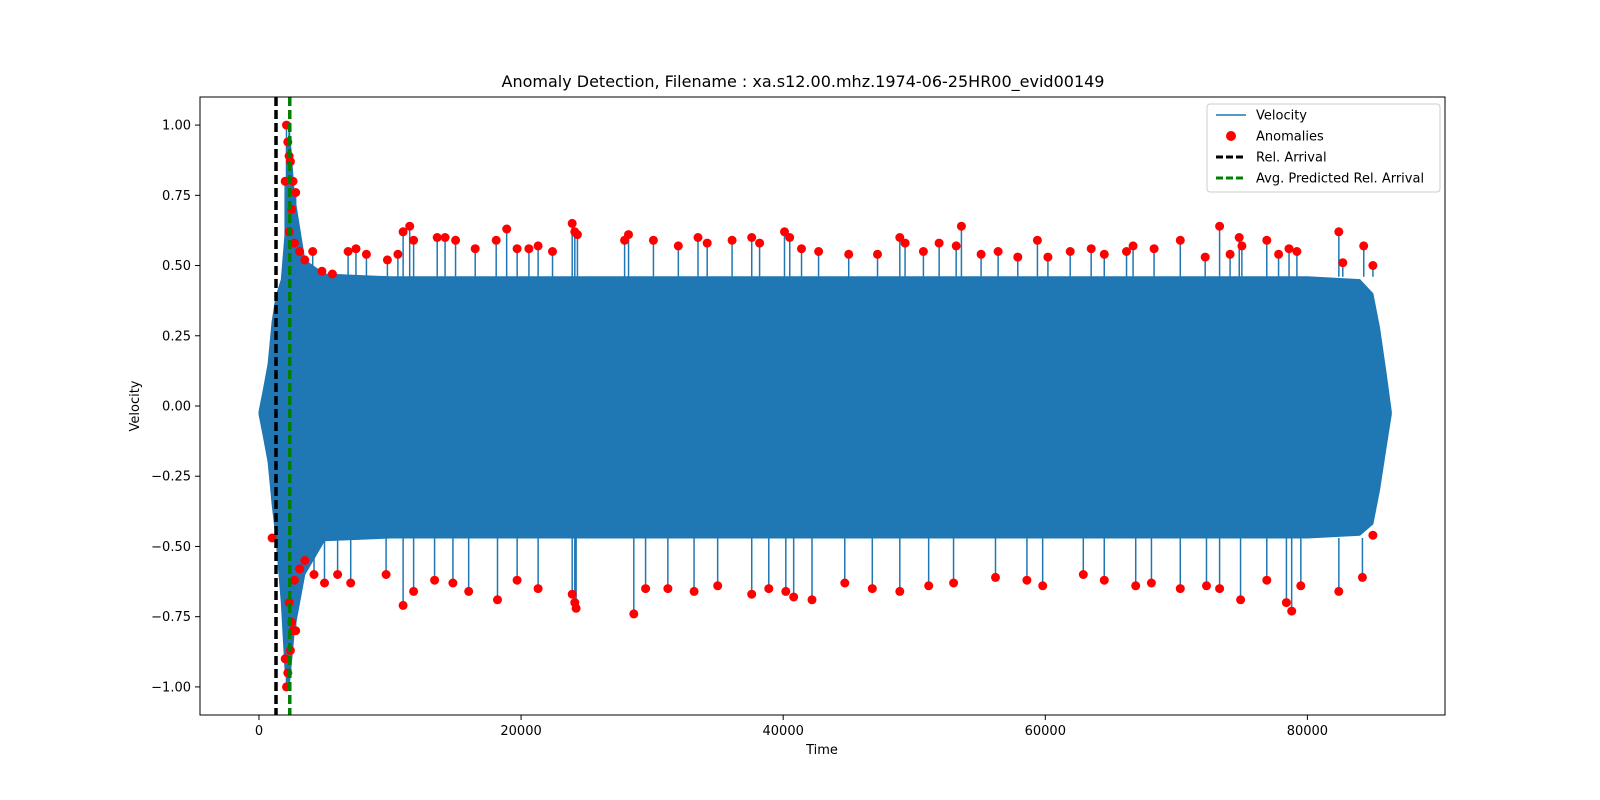  I want to click on x-tick-label: 80000, so click(1307, 731).